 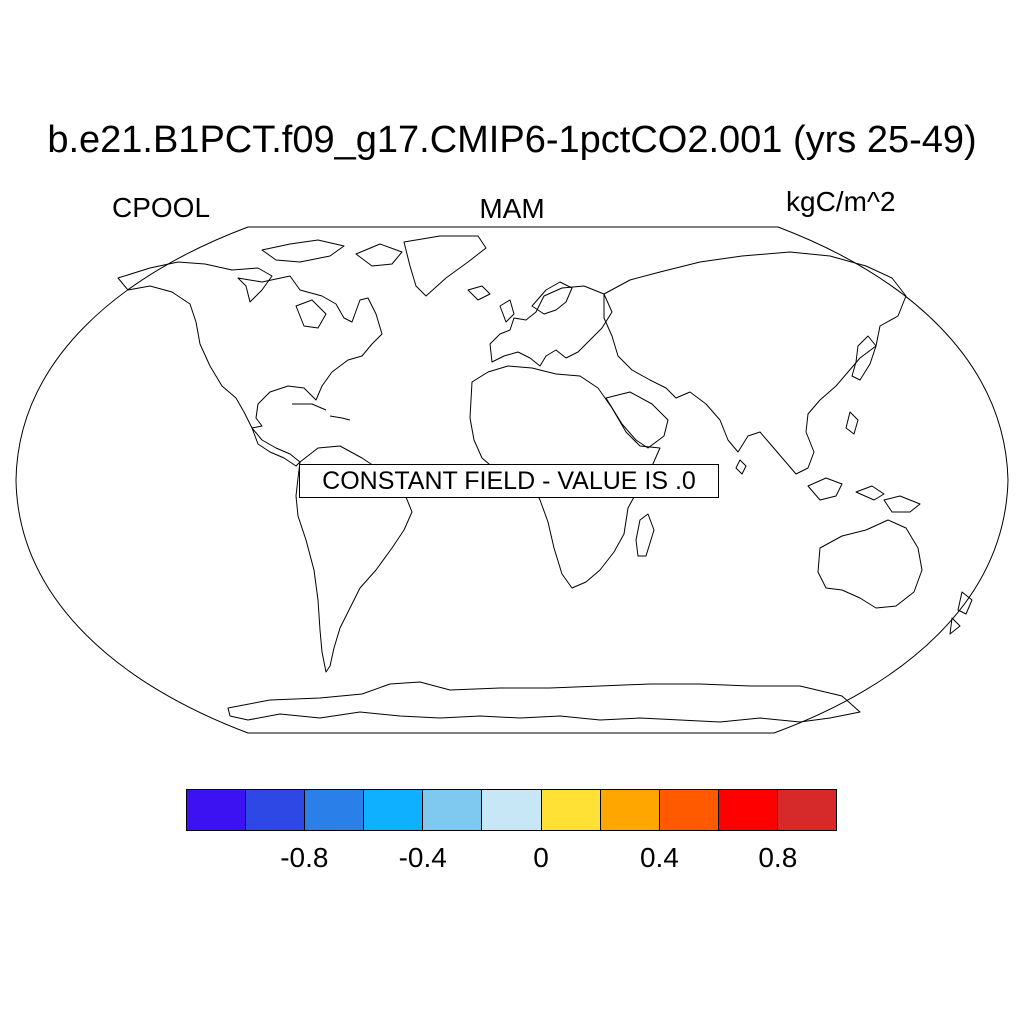 I want to click on colorbar, so click(x=511, y=810).